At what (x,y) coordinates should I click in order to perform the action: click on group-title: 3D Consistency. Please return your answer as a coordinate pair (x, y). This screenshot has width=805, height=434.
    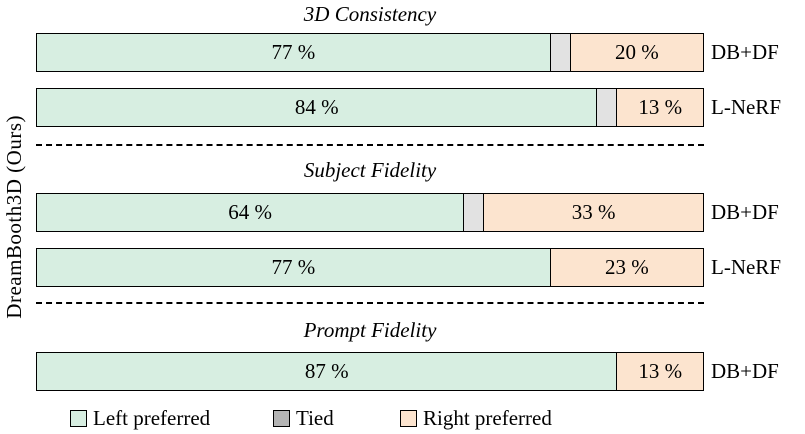
    Looking at the image, I should click on (370, 14).